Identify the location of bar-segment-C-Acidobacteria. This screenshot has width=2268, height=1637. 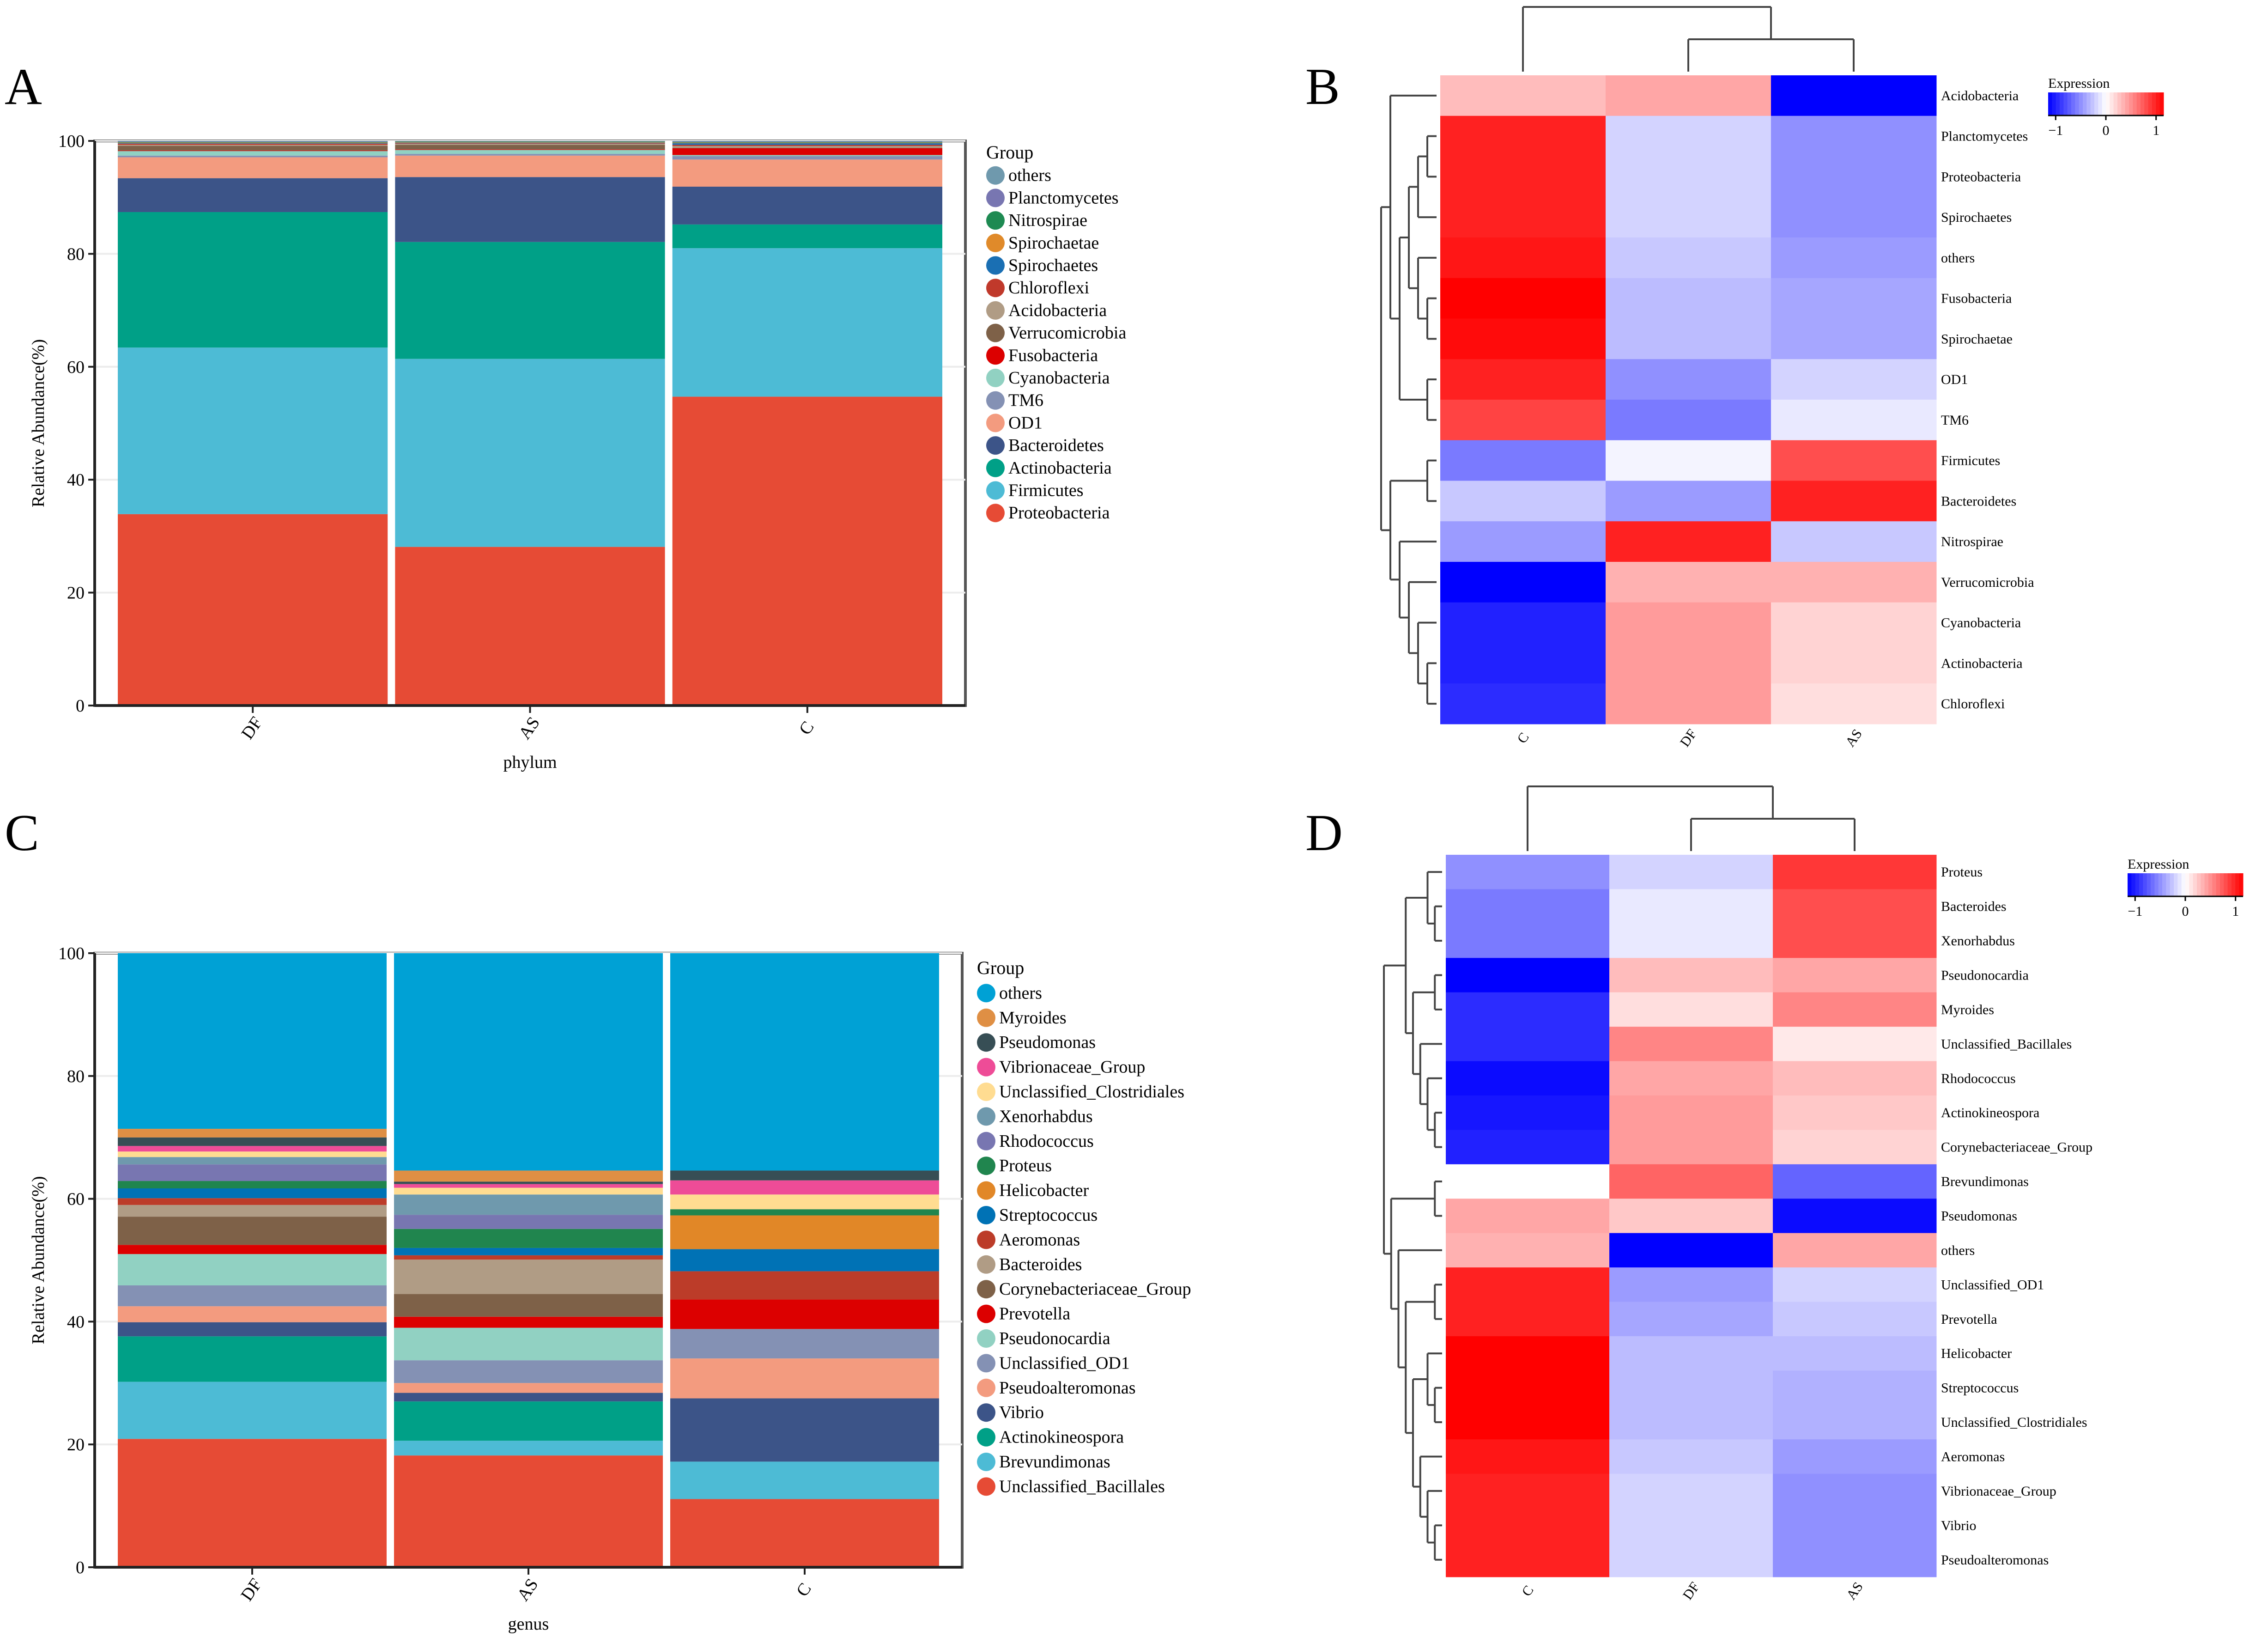
(807, 147).